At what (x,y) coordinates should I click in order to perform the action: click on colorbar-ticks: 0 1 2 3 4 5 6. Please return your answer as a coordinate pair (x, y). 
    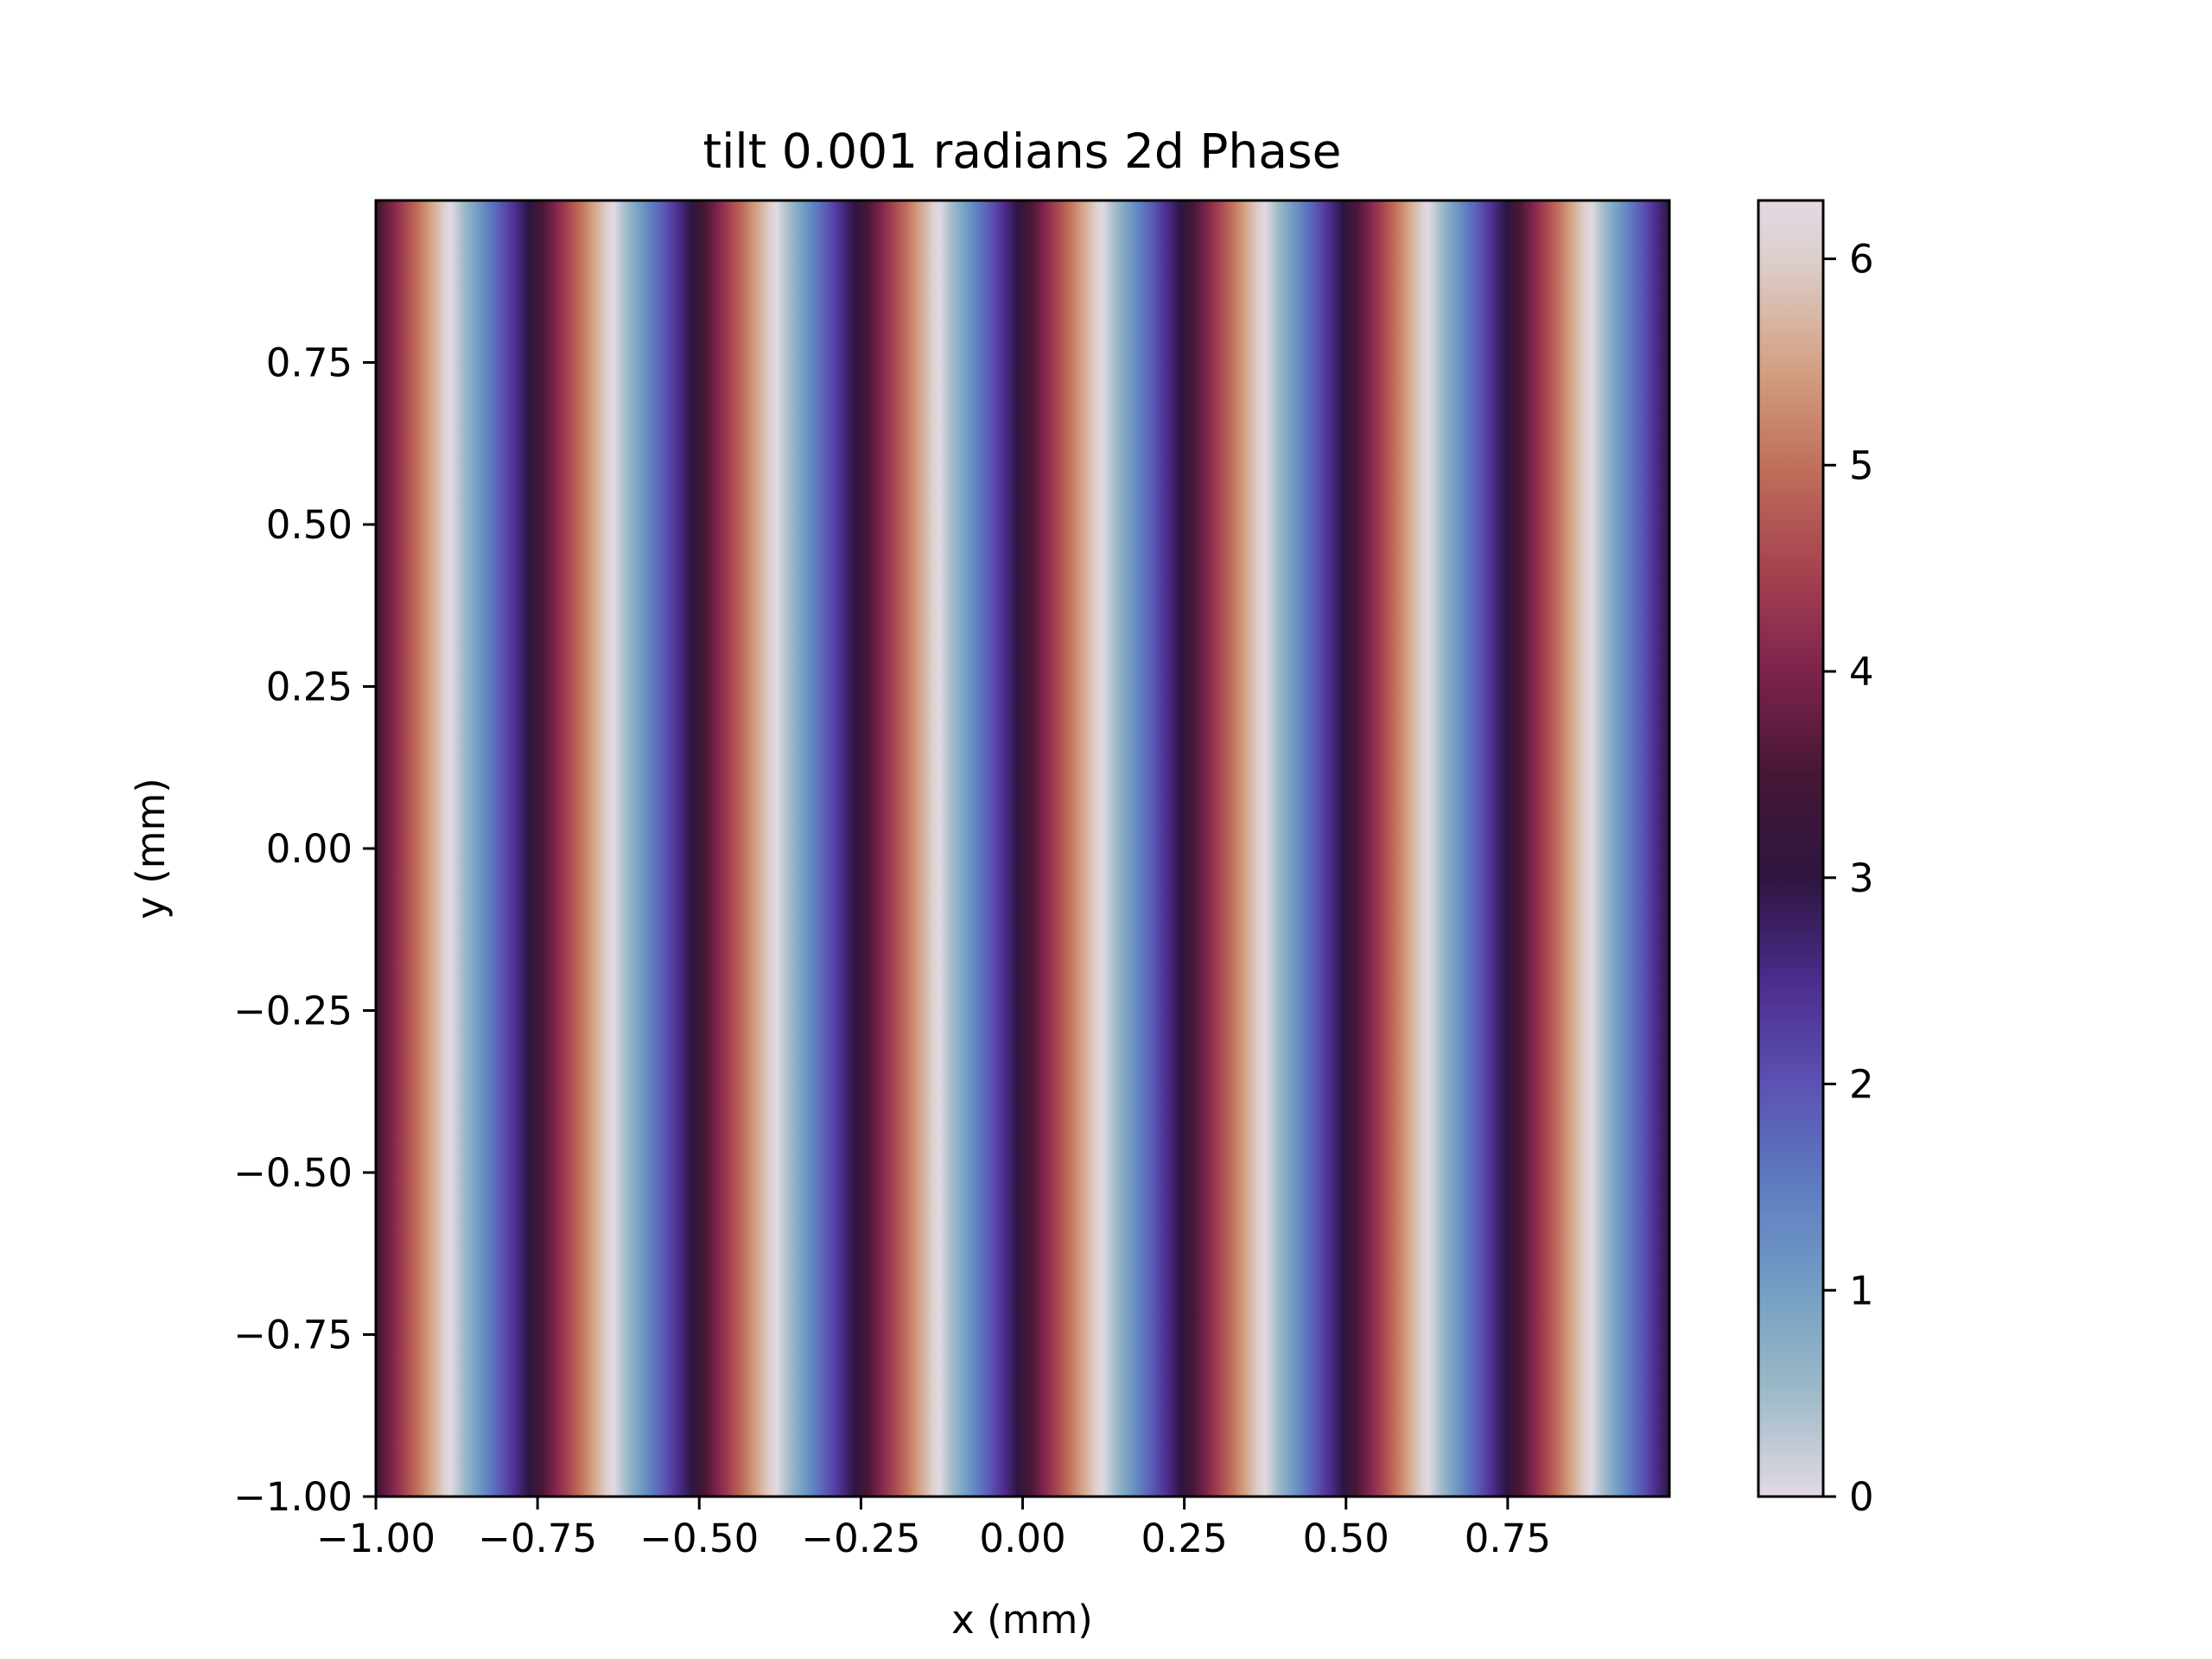
    Looking at the image, I should click on (1848, 878).